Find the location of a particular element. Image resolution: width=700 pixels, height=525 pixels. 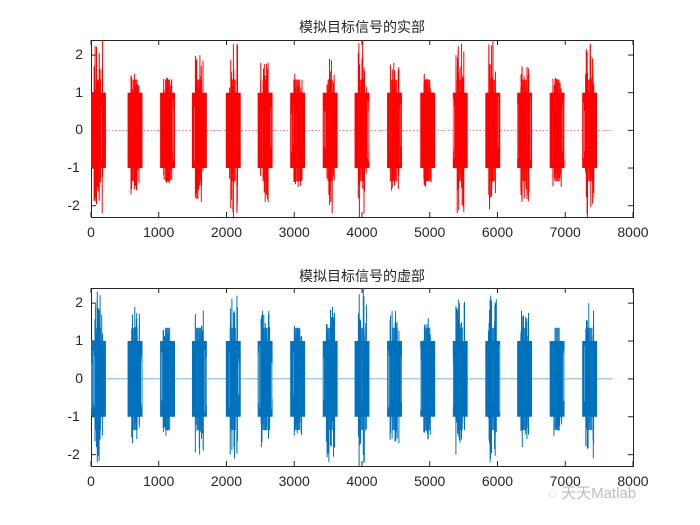

watermark: ◌ 天天Matlab is located at coordinates (592, 492).